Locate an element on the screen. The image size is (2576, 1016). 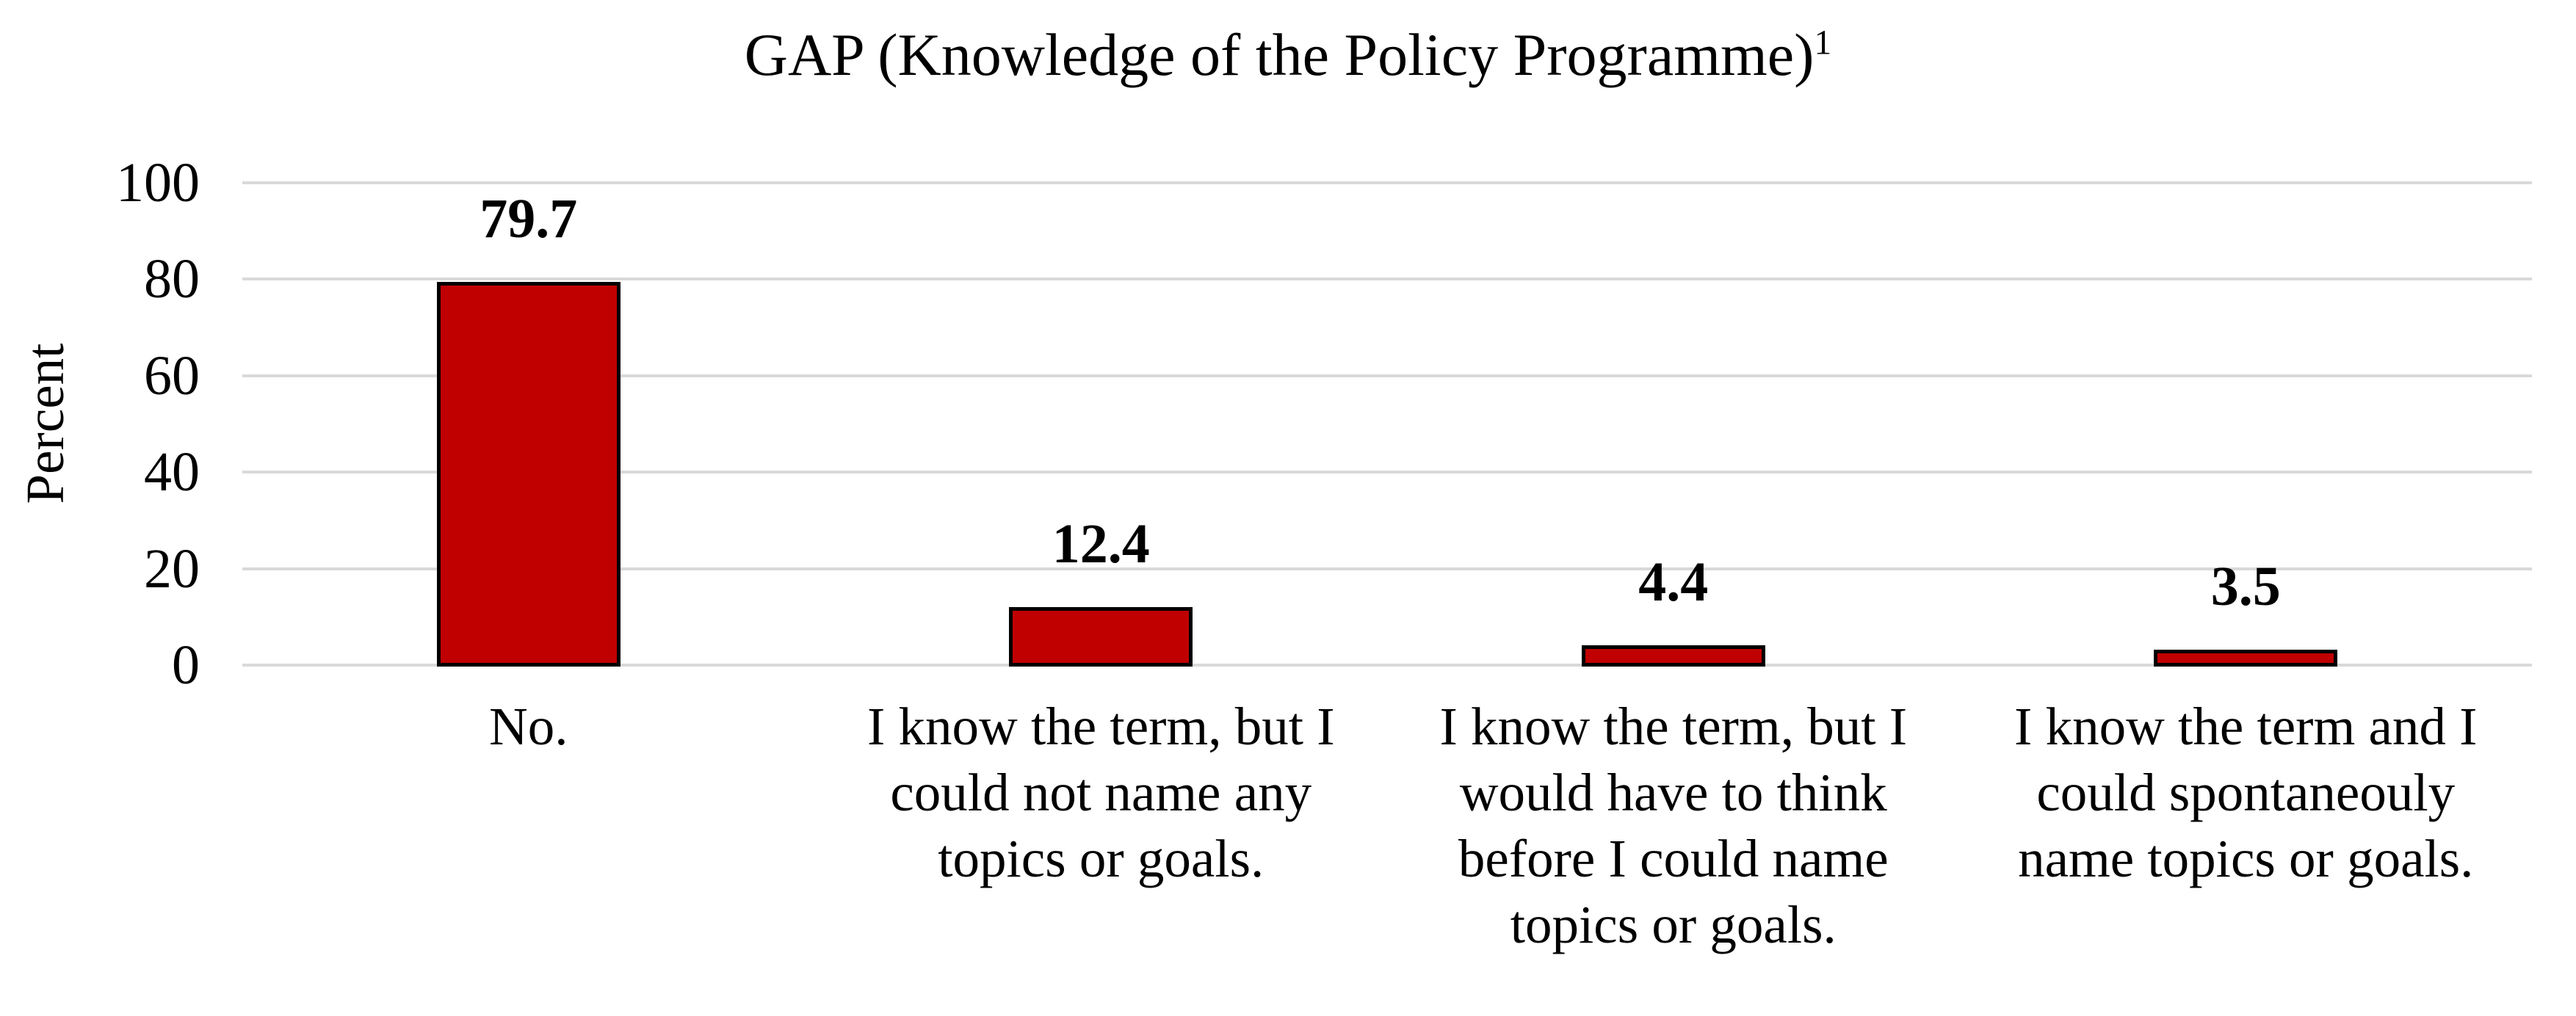
title-footnote-marker: 1 is located at coordinates (1823, 42).